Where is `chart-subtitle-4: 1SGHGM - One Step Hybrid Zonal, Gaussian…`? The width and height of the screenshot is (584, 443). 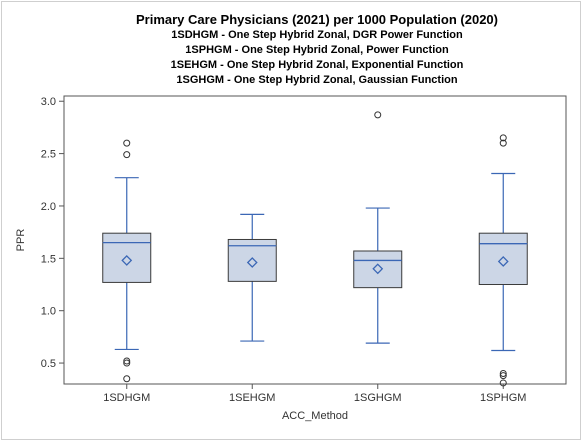
chart-subtitle-4: 1SGHGM - One Step Hybrid Zonal, Gaussian… is located at coordinates (317, 80).